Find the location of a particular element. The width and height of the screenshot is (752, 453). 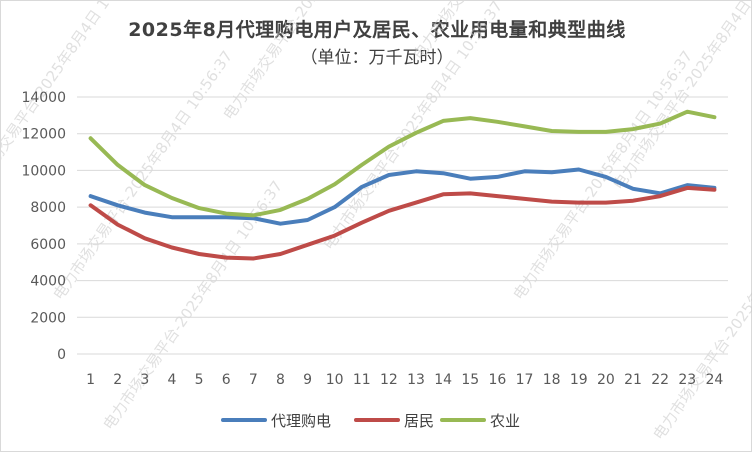

x-axis-ticks: 1 2 3 4 5 6 7 8 9 10 11 12 13 14 15 16 17 18 19 20 21 22 23 24 is located at coordinates (404, 380).